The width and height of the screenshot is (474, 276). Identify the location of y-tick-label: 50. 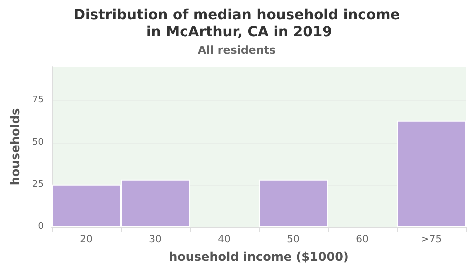
(38, 143).